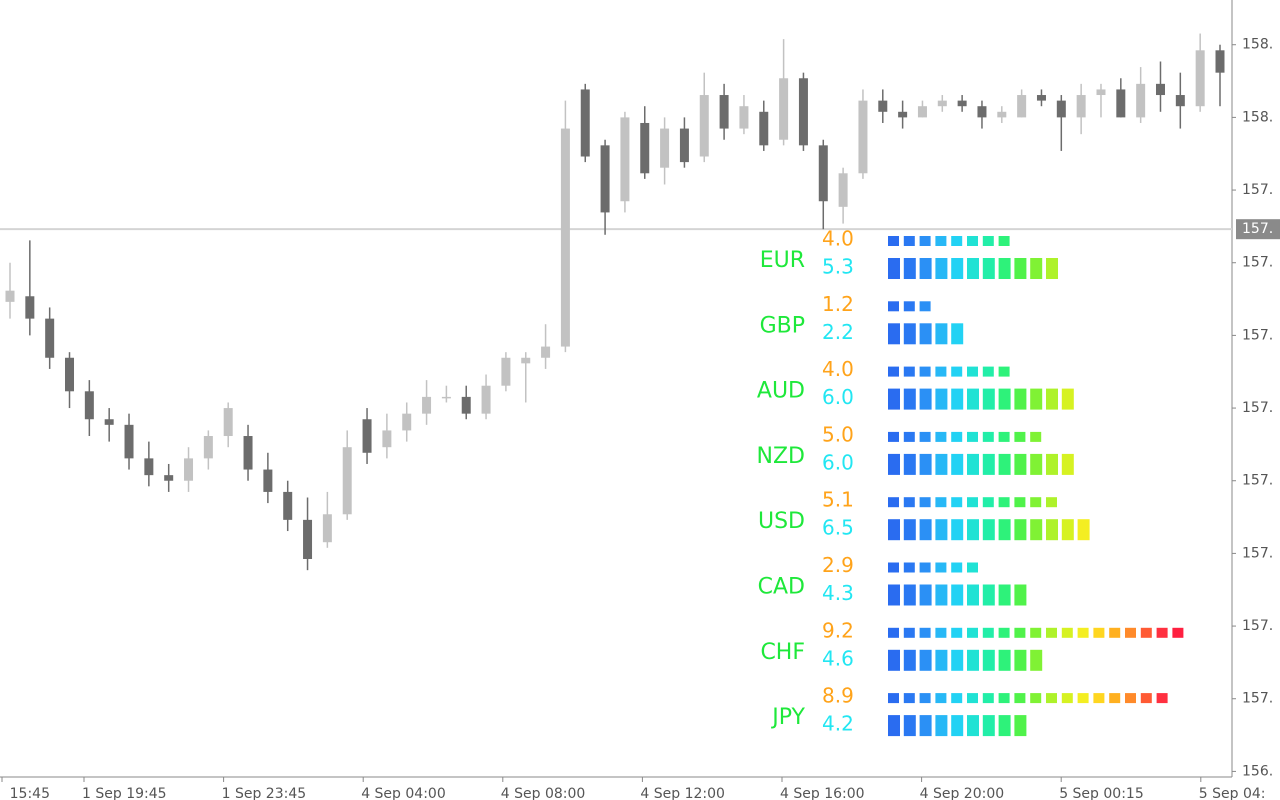 This screenshot has width=1280, height=800. I want to click on strength-value: 8.9, so click(838, 696).